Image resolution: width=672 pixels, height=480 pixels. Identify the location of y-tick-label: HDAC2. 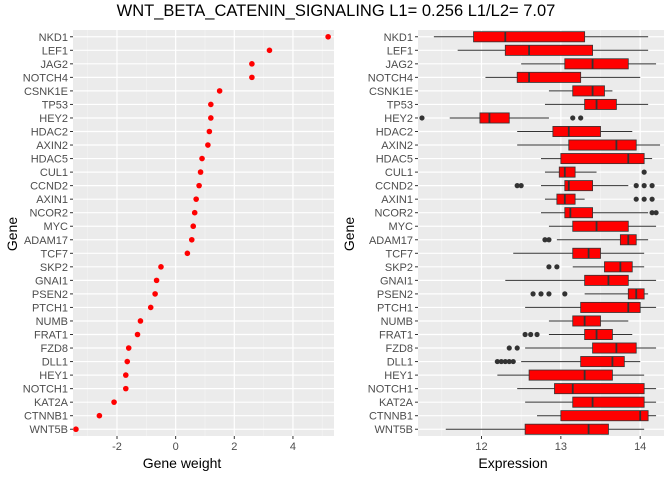
(394, 133).